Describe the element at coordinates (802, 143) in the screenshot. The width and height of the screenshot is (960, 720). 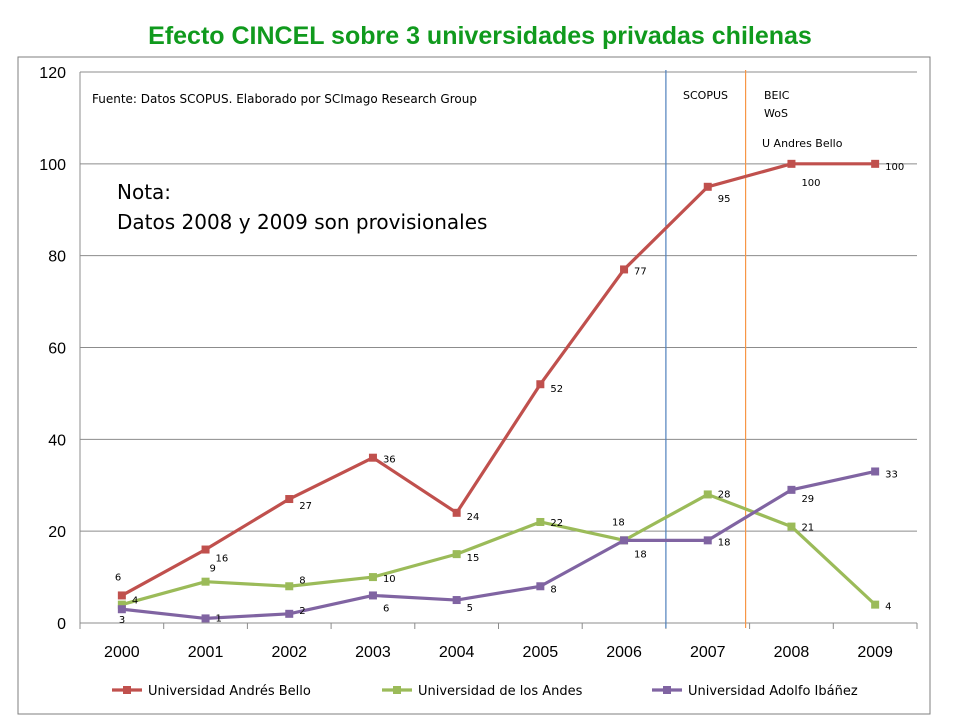
I see `u-andres-bello-label: U Andres Bello` at that location.